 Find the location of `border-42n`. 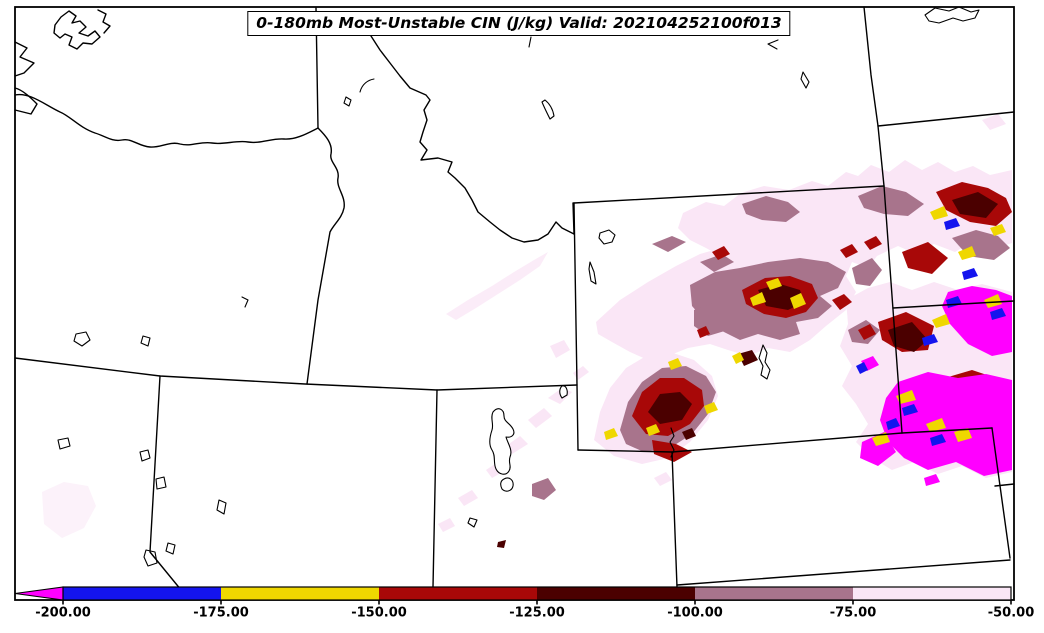

border-42n is located at coordinates (296, 374).